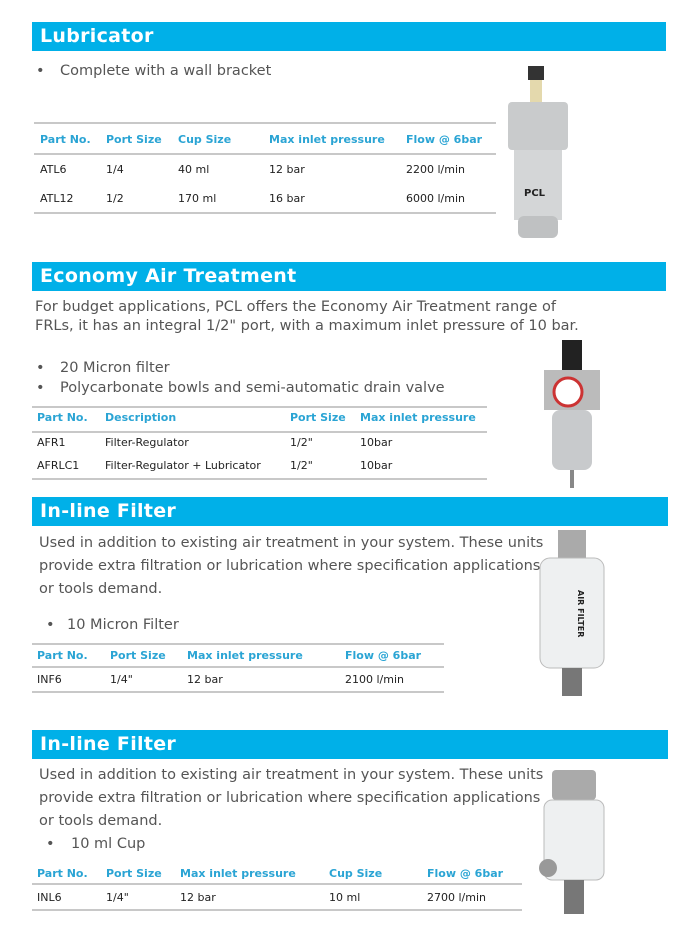 The image size is (700, 950). What do you see at coordinates (53, 169) in the screenshot?
I see `table-cell: ATL6` at bounding box center [53, 169].